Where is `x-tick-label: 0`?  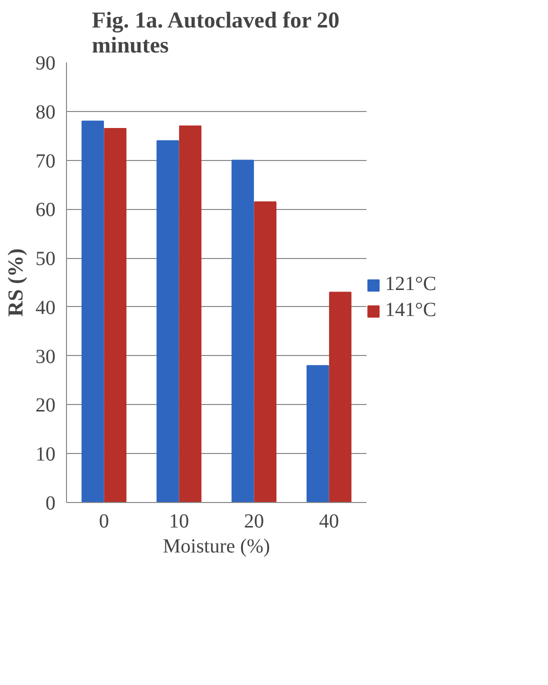 x-tick-label: 0 is located at coordinates (104, 521).